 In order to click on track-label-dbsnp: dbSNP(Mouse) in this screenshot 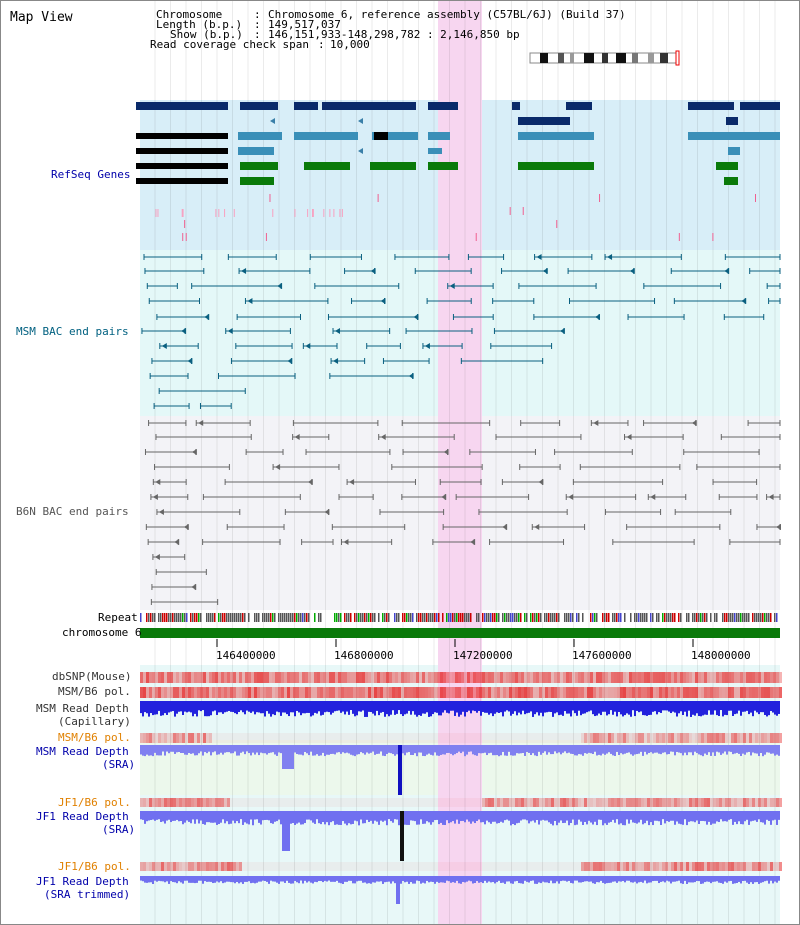, I will do `click(92, 676)`.